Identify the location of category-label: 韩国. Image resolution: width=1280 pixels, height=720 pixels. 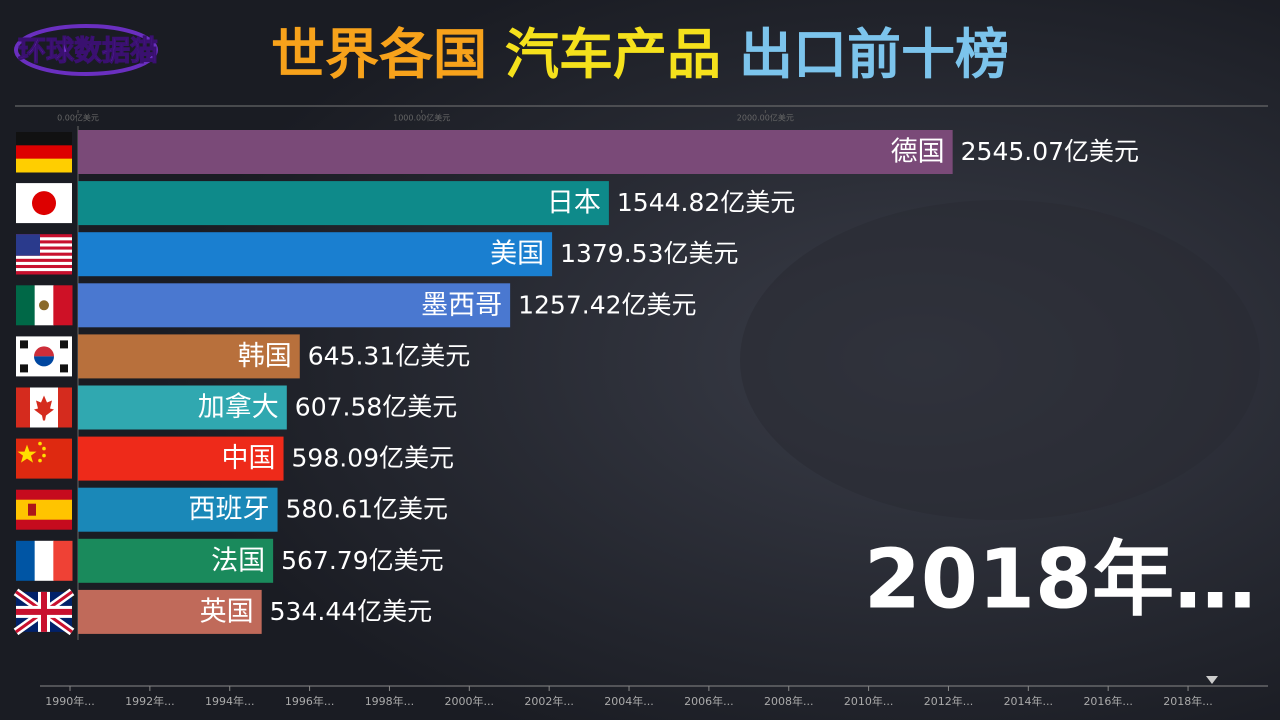
(265, 356).